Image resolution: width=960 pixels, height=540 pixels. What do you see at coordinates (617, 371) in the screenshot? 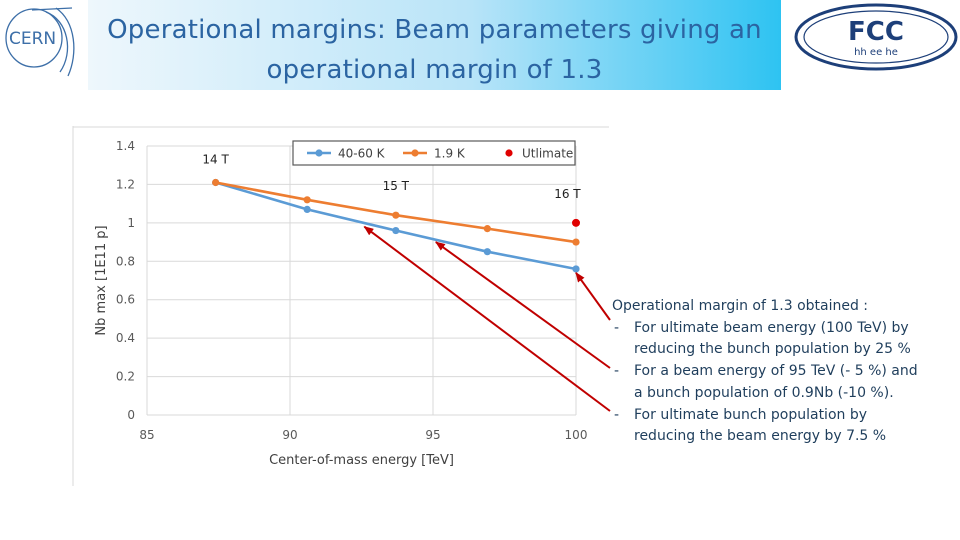
I see `note-2-dash: -` at bounding box center [617, 371].